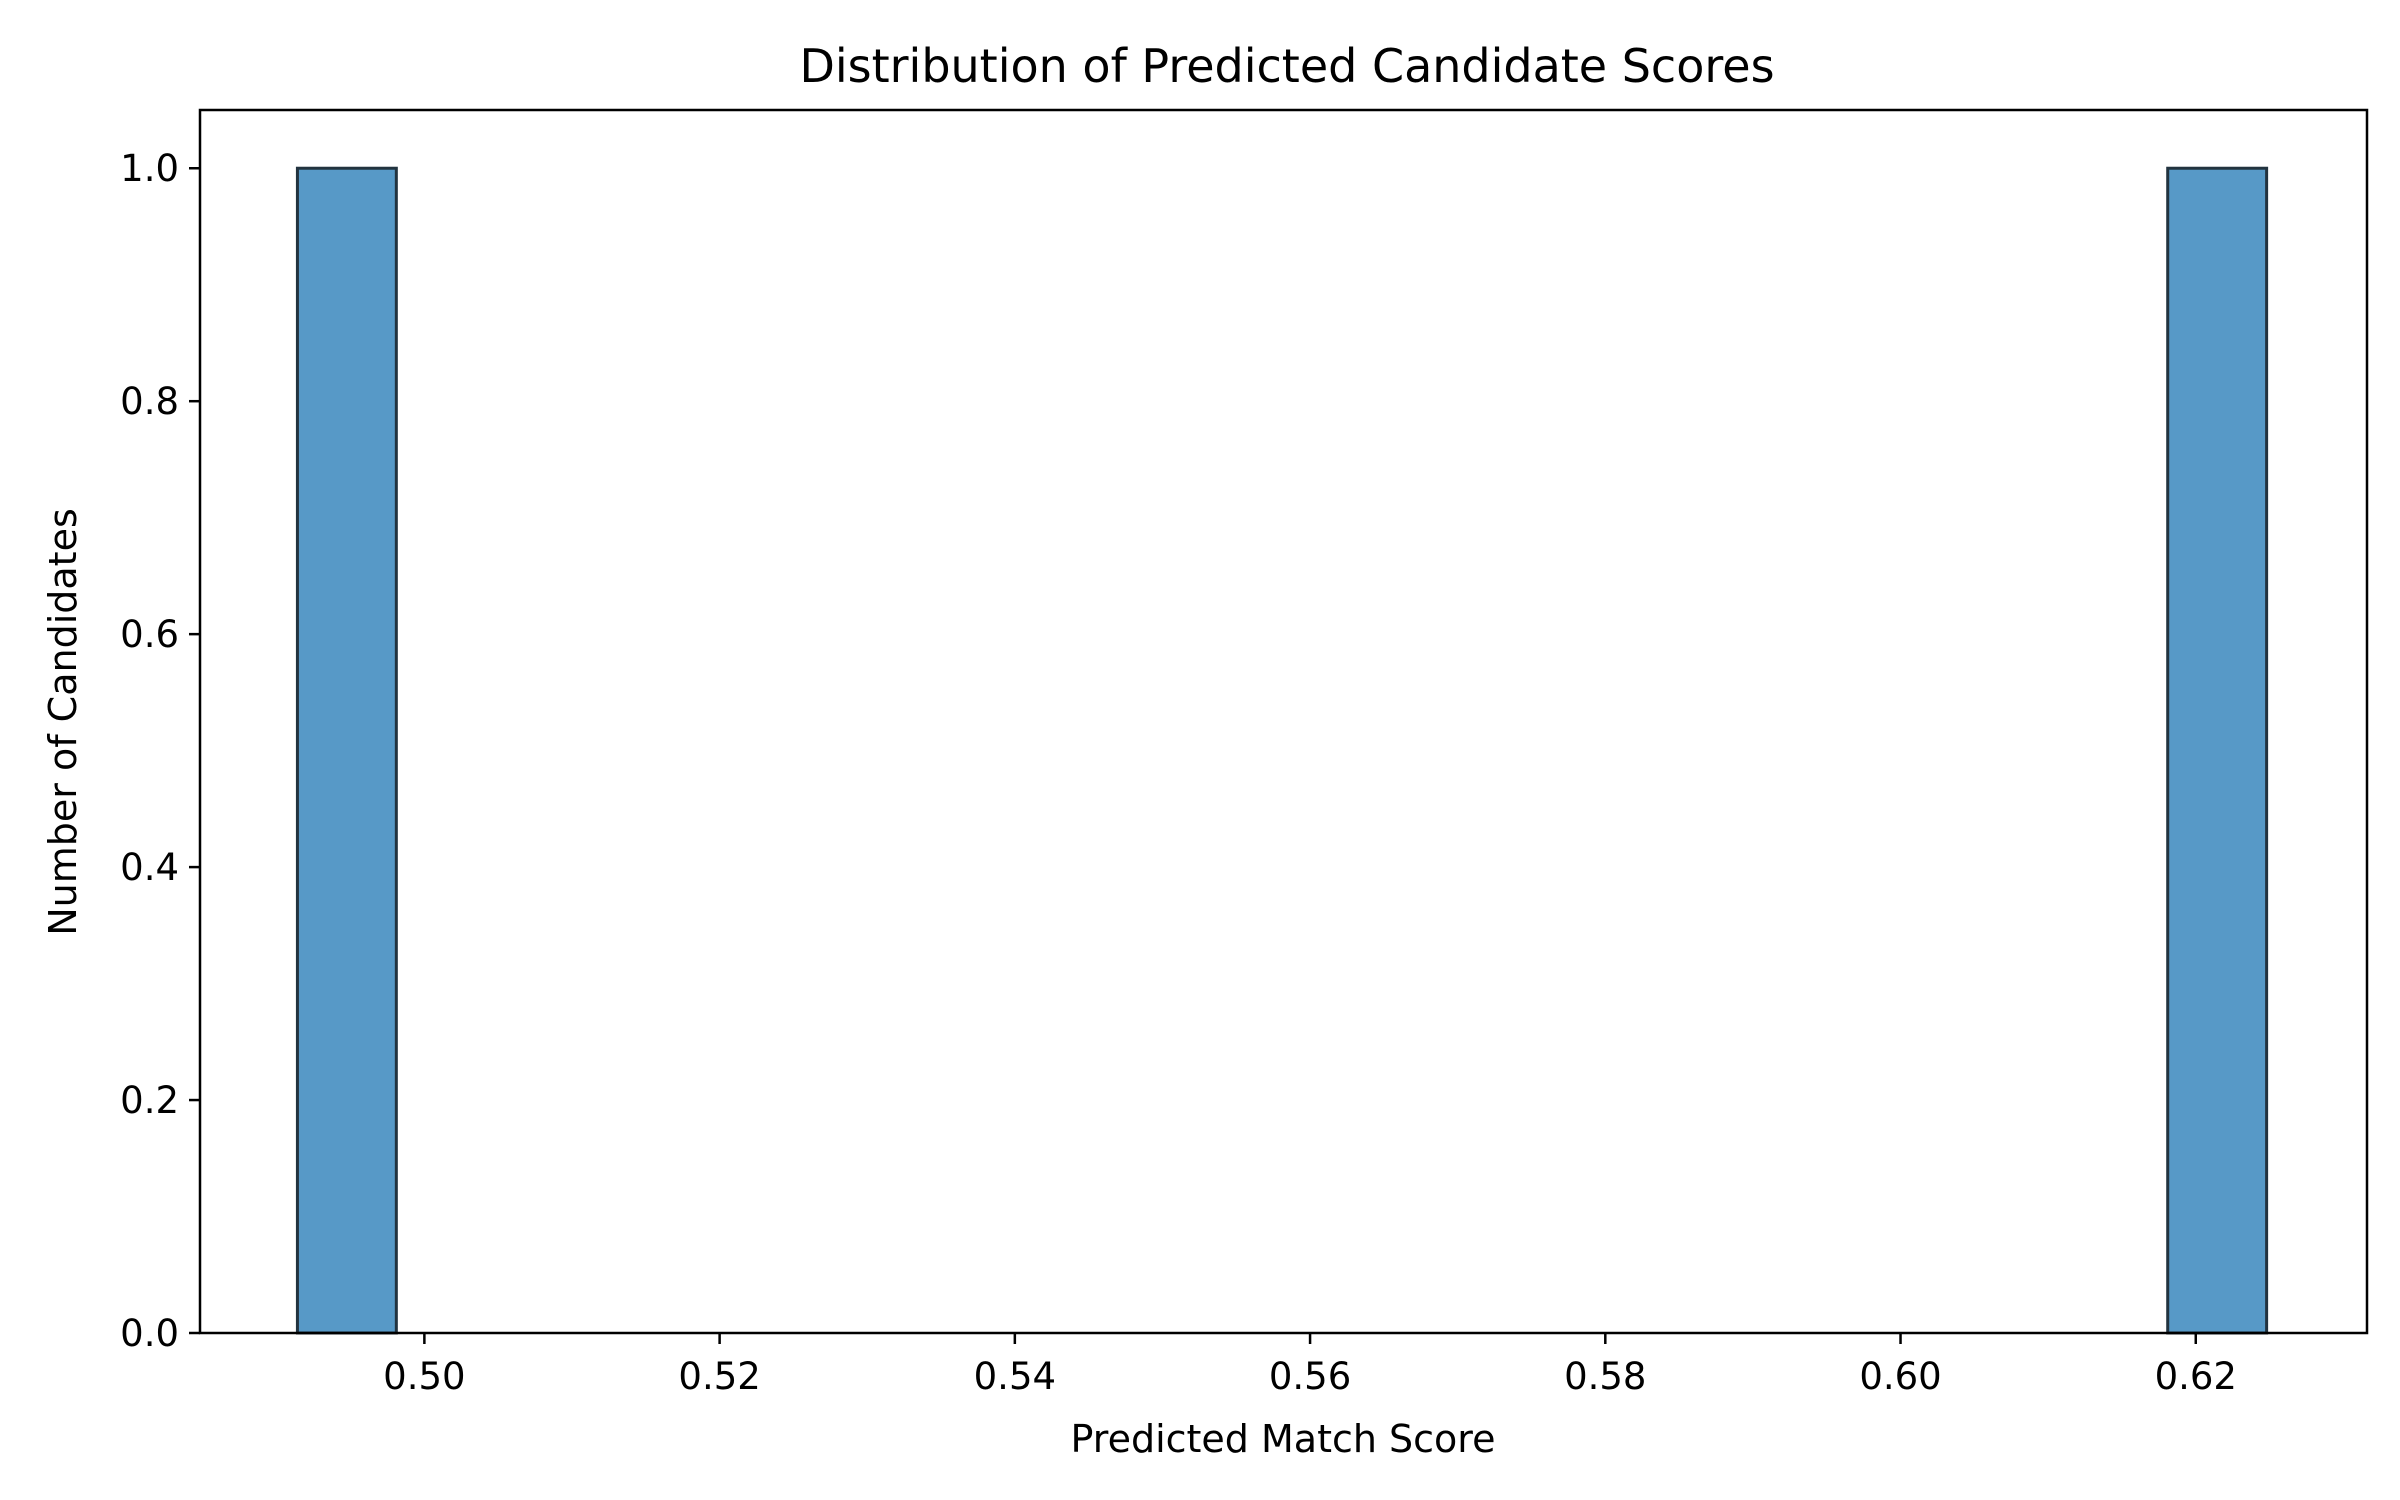  I want to click on y-axis-label: Number of Candidates, so click(63, 722).